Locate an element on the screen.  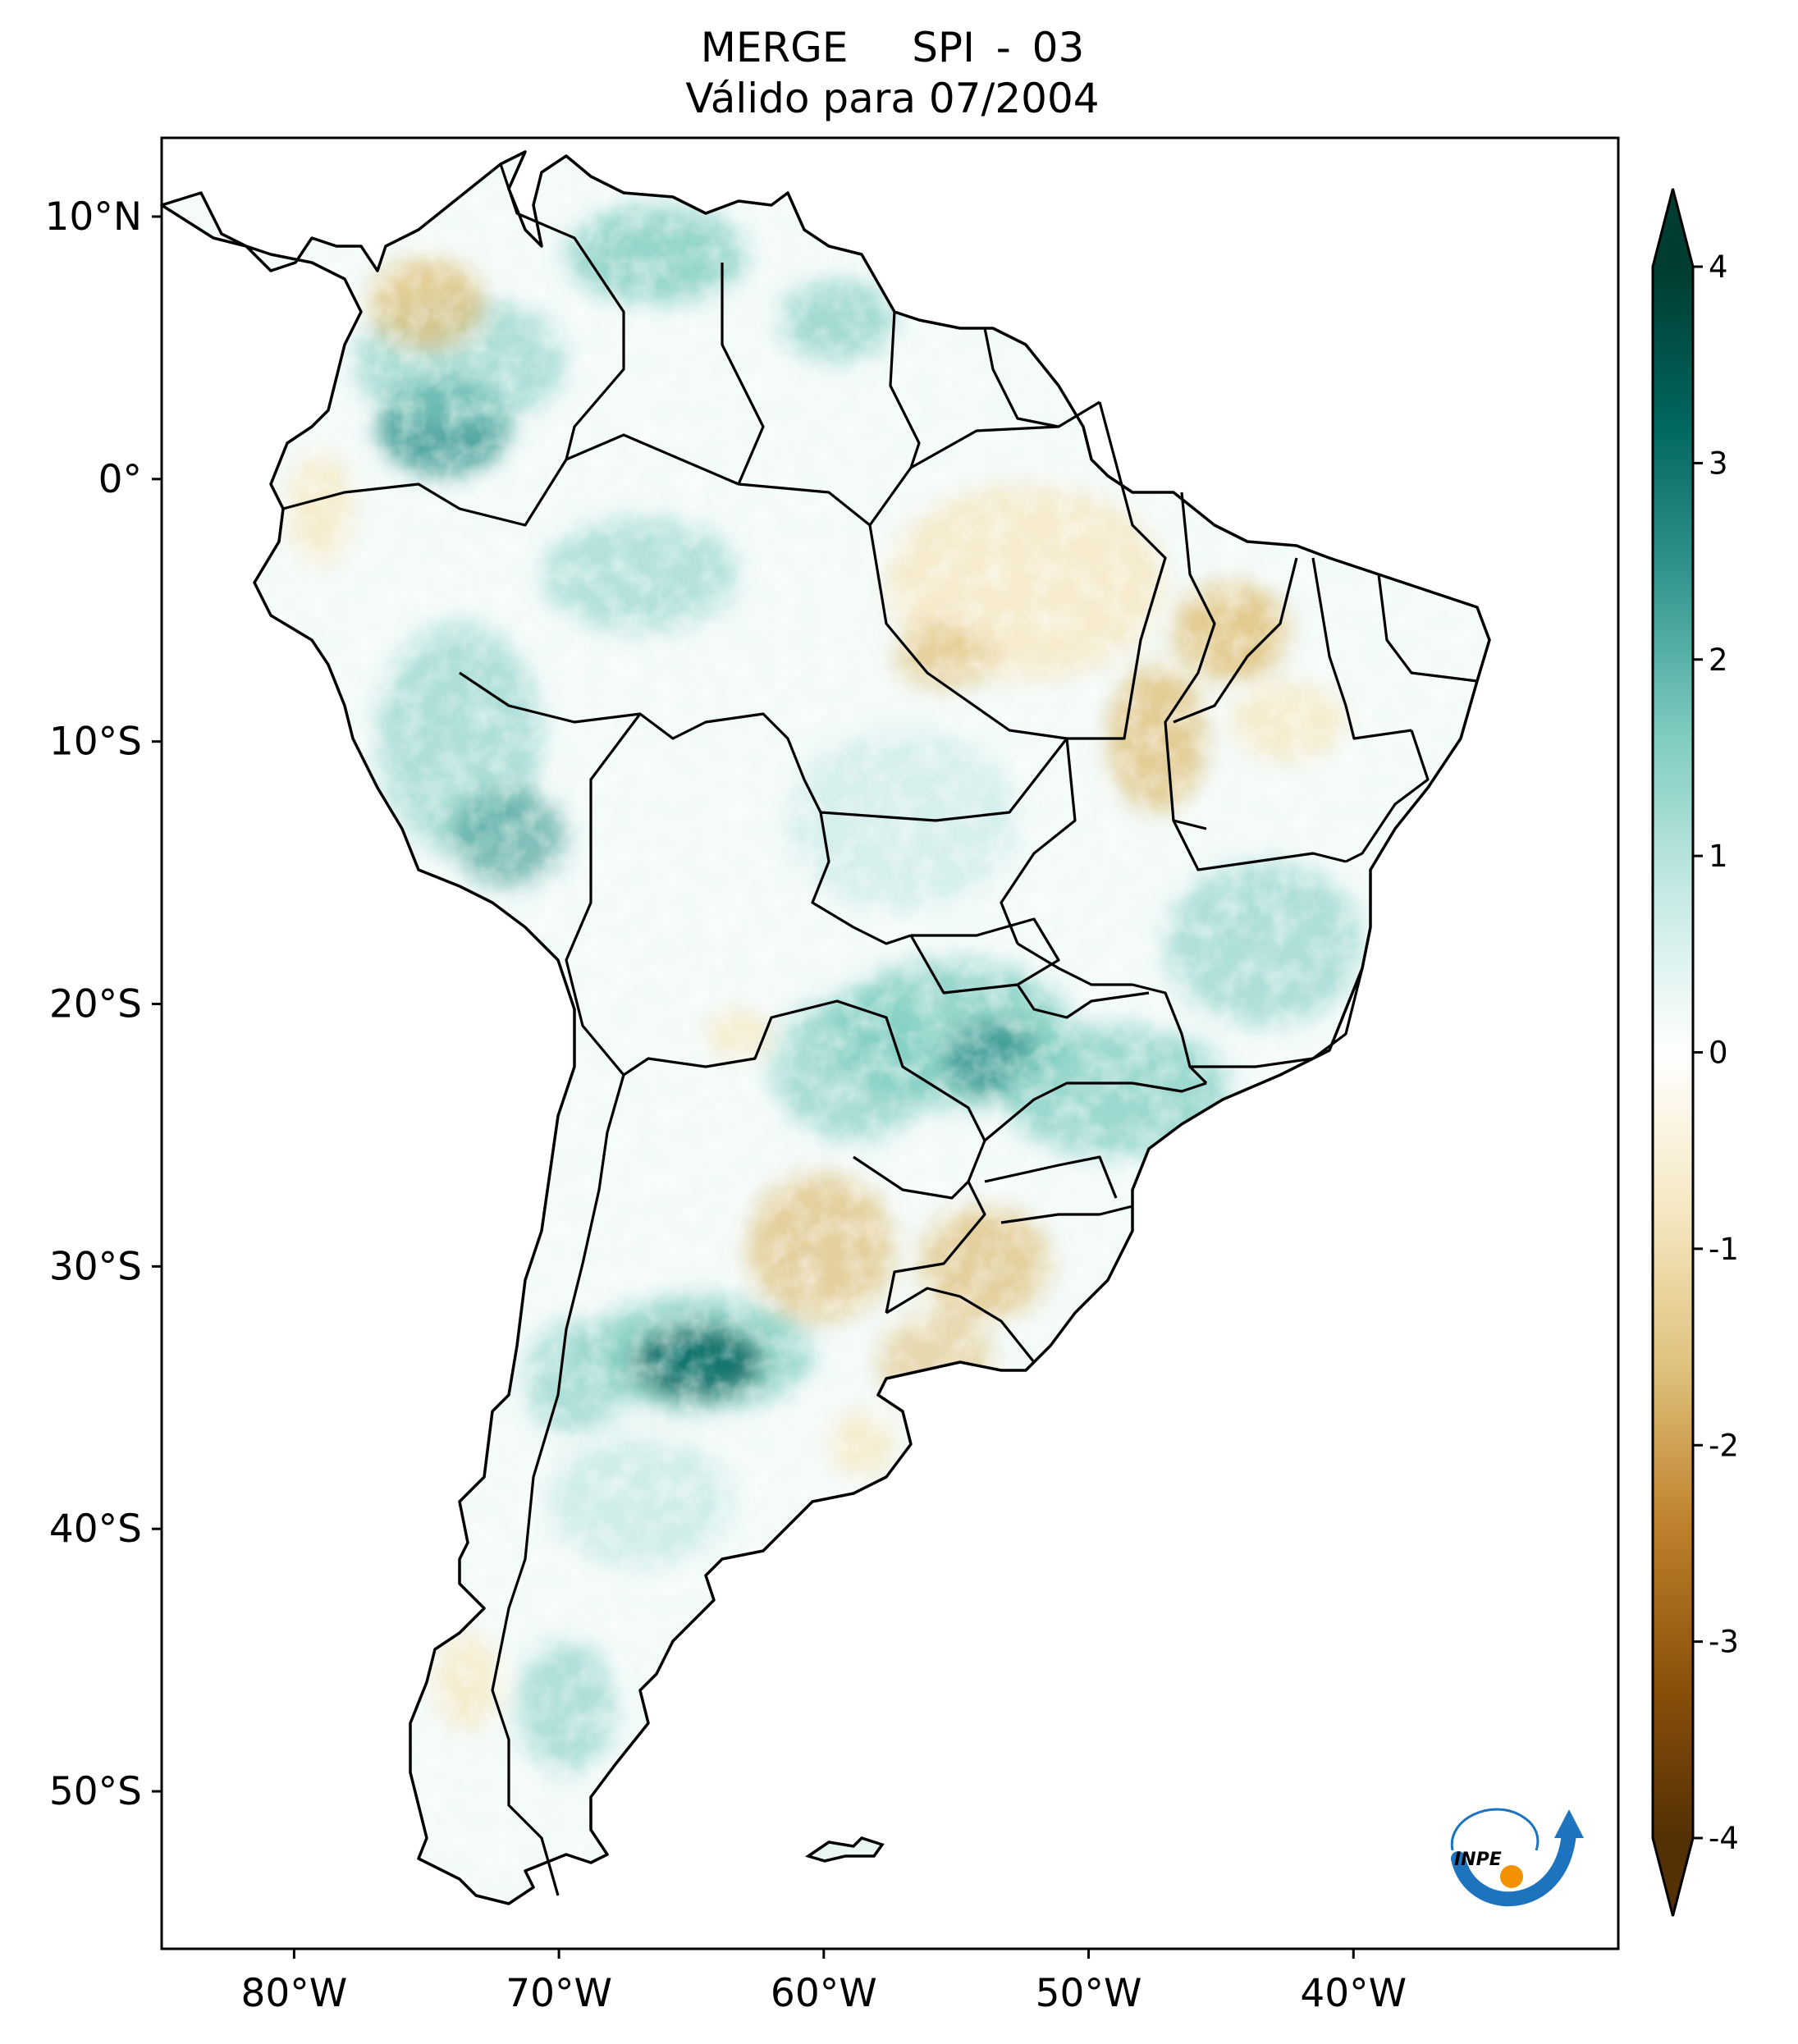
colorbar: 4 3 2 1 0 -1 -2 -3 -4 is located at coordinates (1695, 1052).